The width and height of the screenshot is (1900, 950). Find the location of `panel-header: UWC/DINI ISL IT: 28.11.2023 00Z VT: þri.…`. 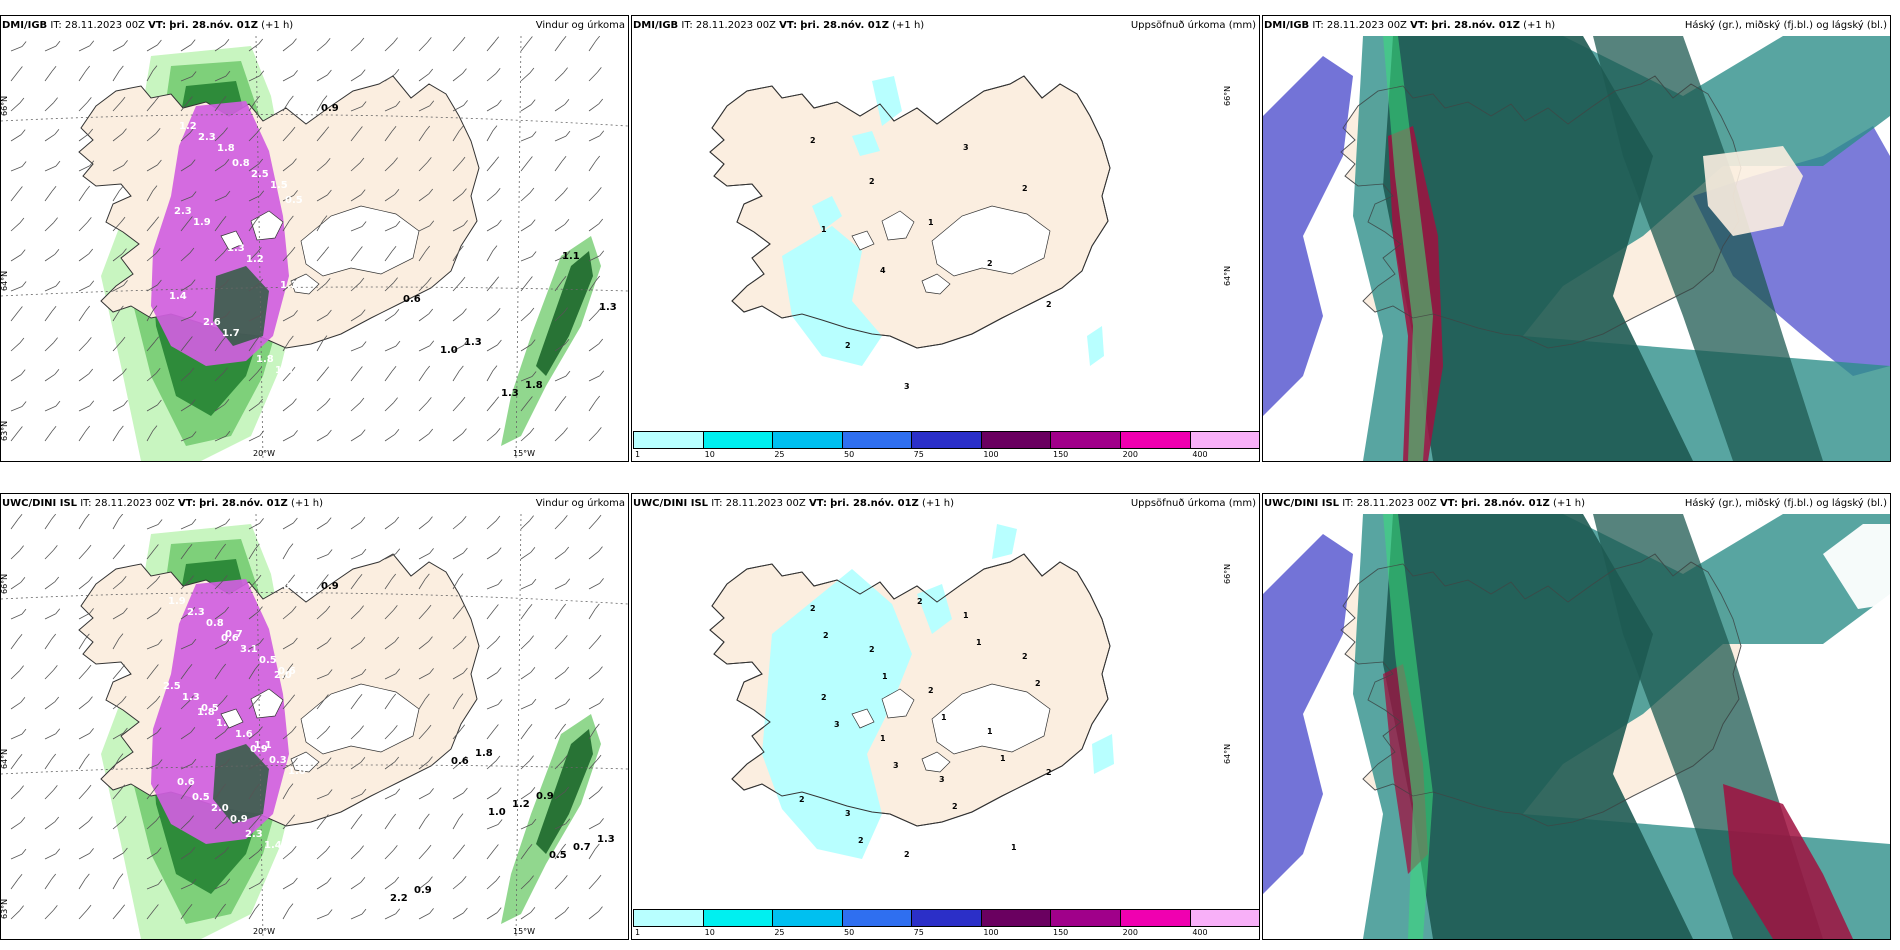

panel-header: UWC/DINI ISL IT: 28.11.2023 00Z VT: þri.… is located at coordinates (945, 504).